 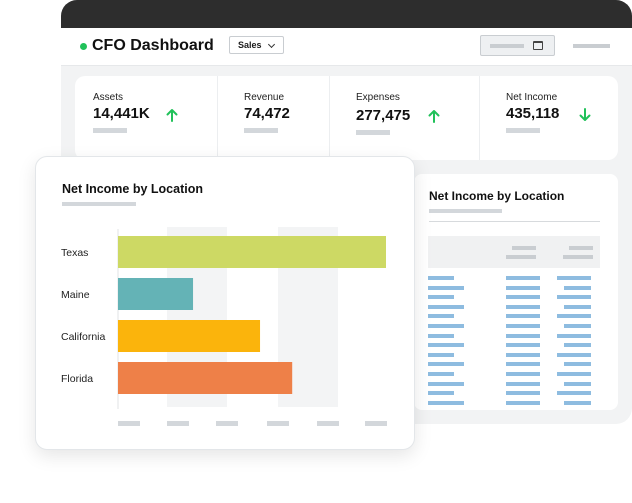 What do you see at coordinates (205, 378) in the screenshot?
I see `bar-florida` at bounding box center [205, 378].